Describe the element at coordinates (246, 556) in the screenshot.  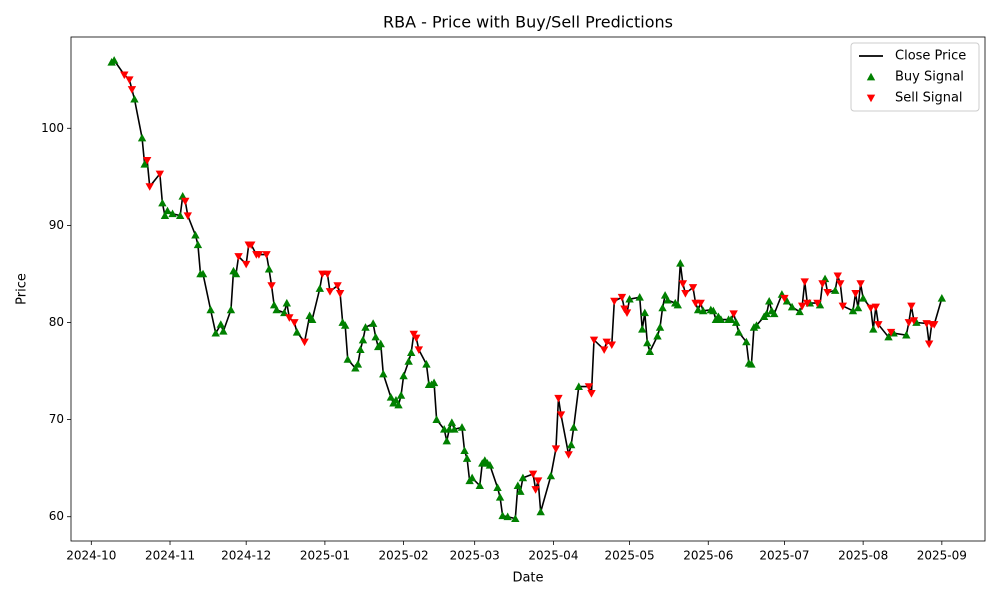
I see `x-tick-label: 2024-12` at that location.